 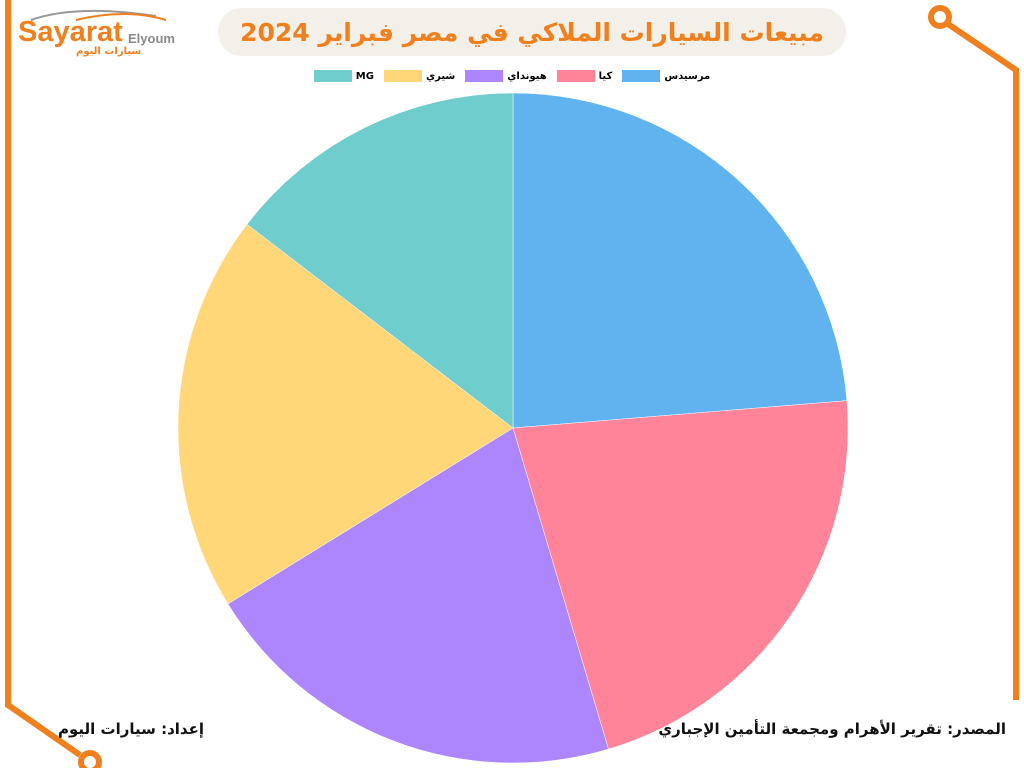 I want to click on legend-label: مرسيدس, so click(x=687, y=76).